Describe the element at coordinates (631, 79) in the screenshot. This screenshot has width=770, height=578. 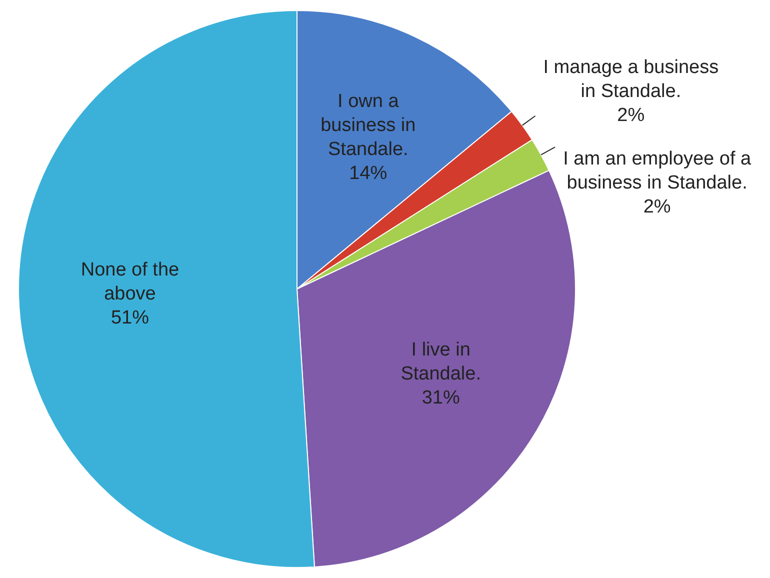
I see `slice-label: I manage a business in Standale.` at that location.